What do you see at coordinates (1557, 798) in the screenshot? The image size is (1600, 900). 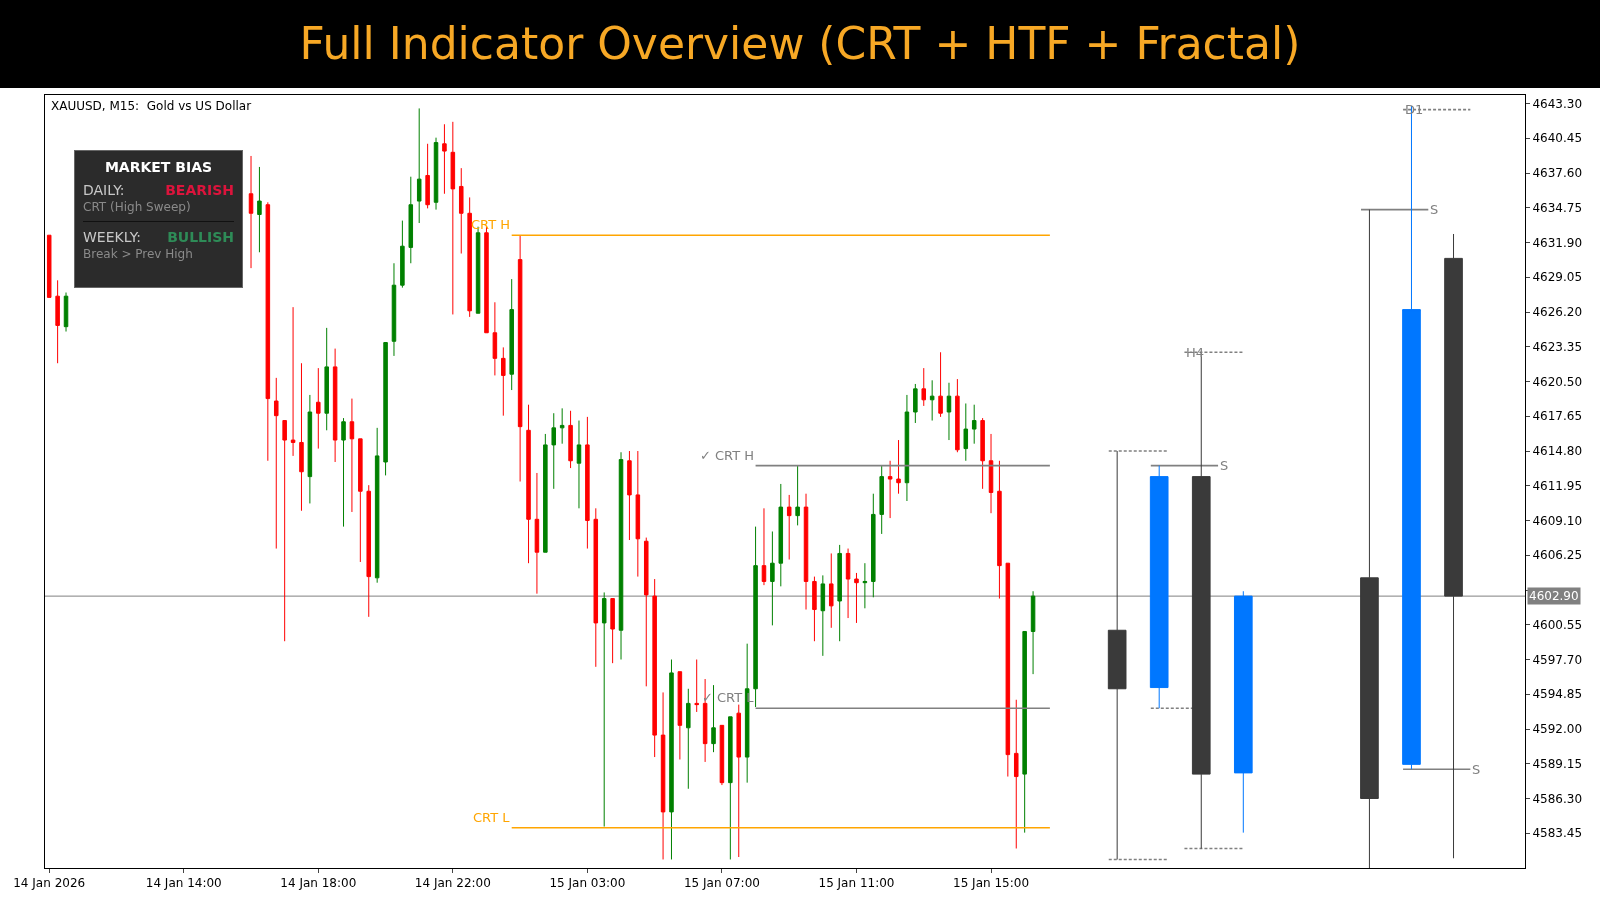 I see `y-tick-label: 4586.30` at bounding box center [1557, 798].